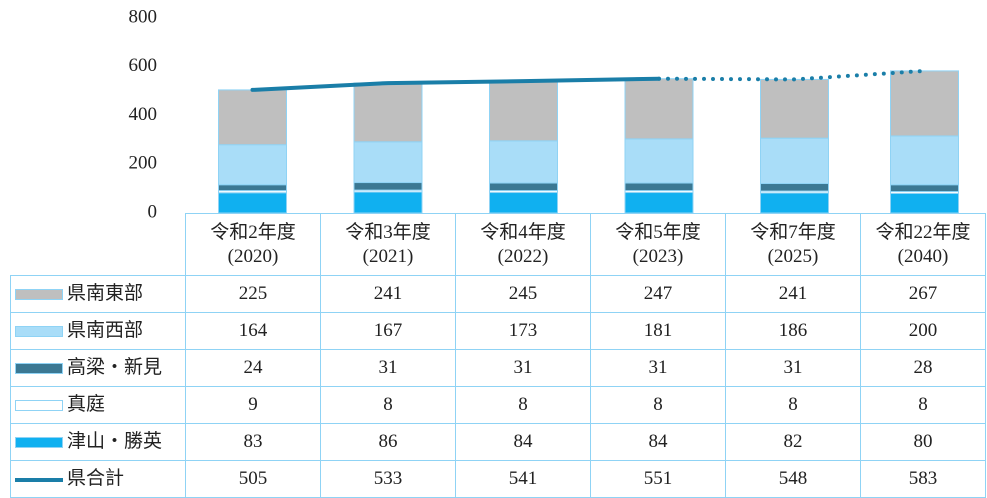  Describe the element at coordinates (523, 479) in the screenshot. I see `value-cell: 541` at that location.